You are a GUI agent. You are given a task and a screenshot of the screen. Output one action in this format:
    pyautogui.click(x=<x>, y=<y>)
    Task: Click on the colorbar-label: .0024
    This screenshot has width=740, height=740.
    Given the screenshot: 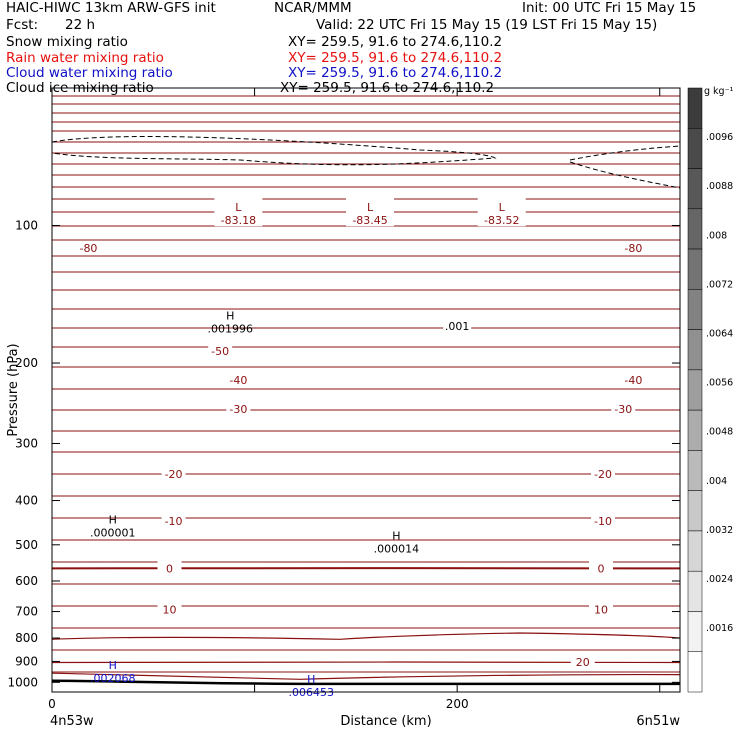 What is the action you would take?
    pyautogui.click(x=719, y=579)
    